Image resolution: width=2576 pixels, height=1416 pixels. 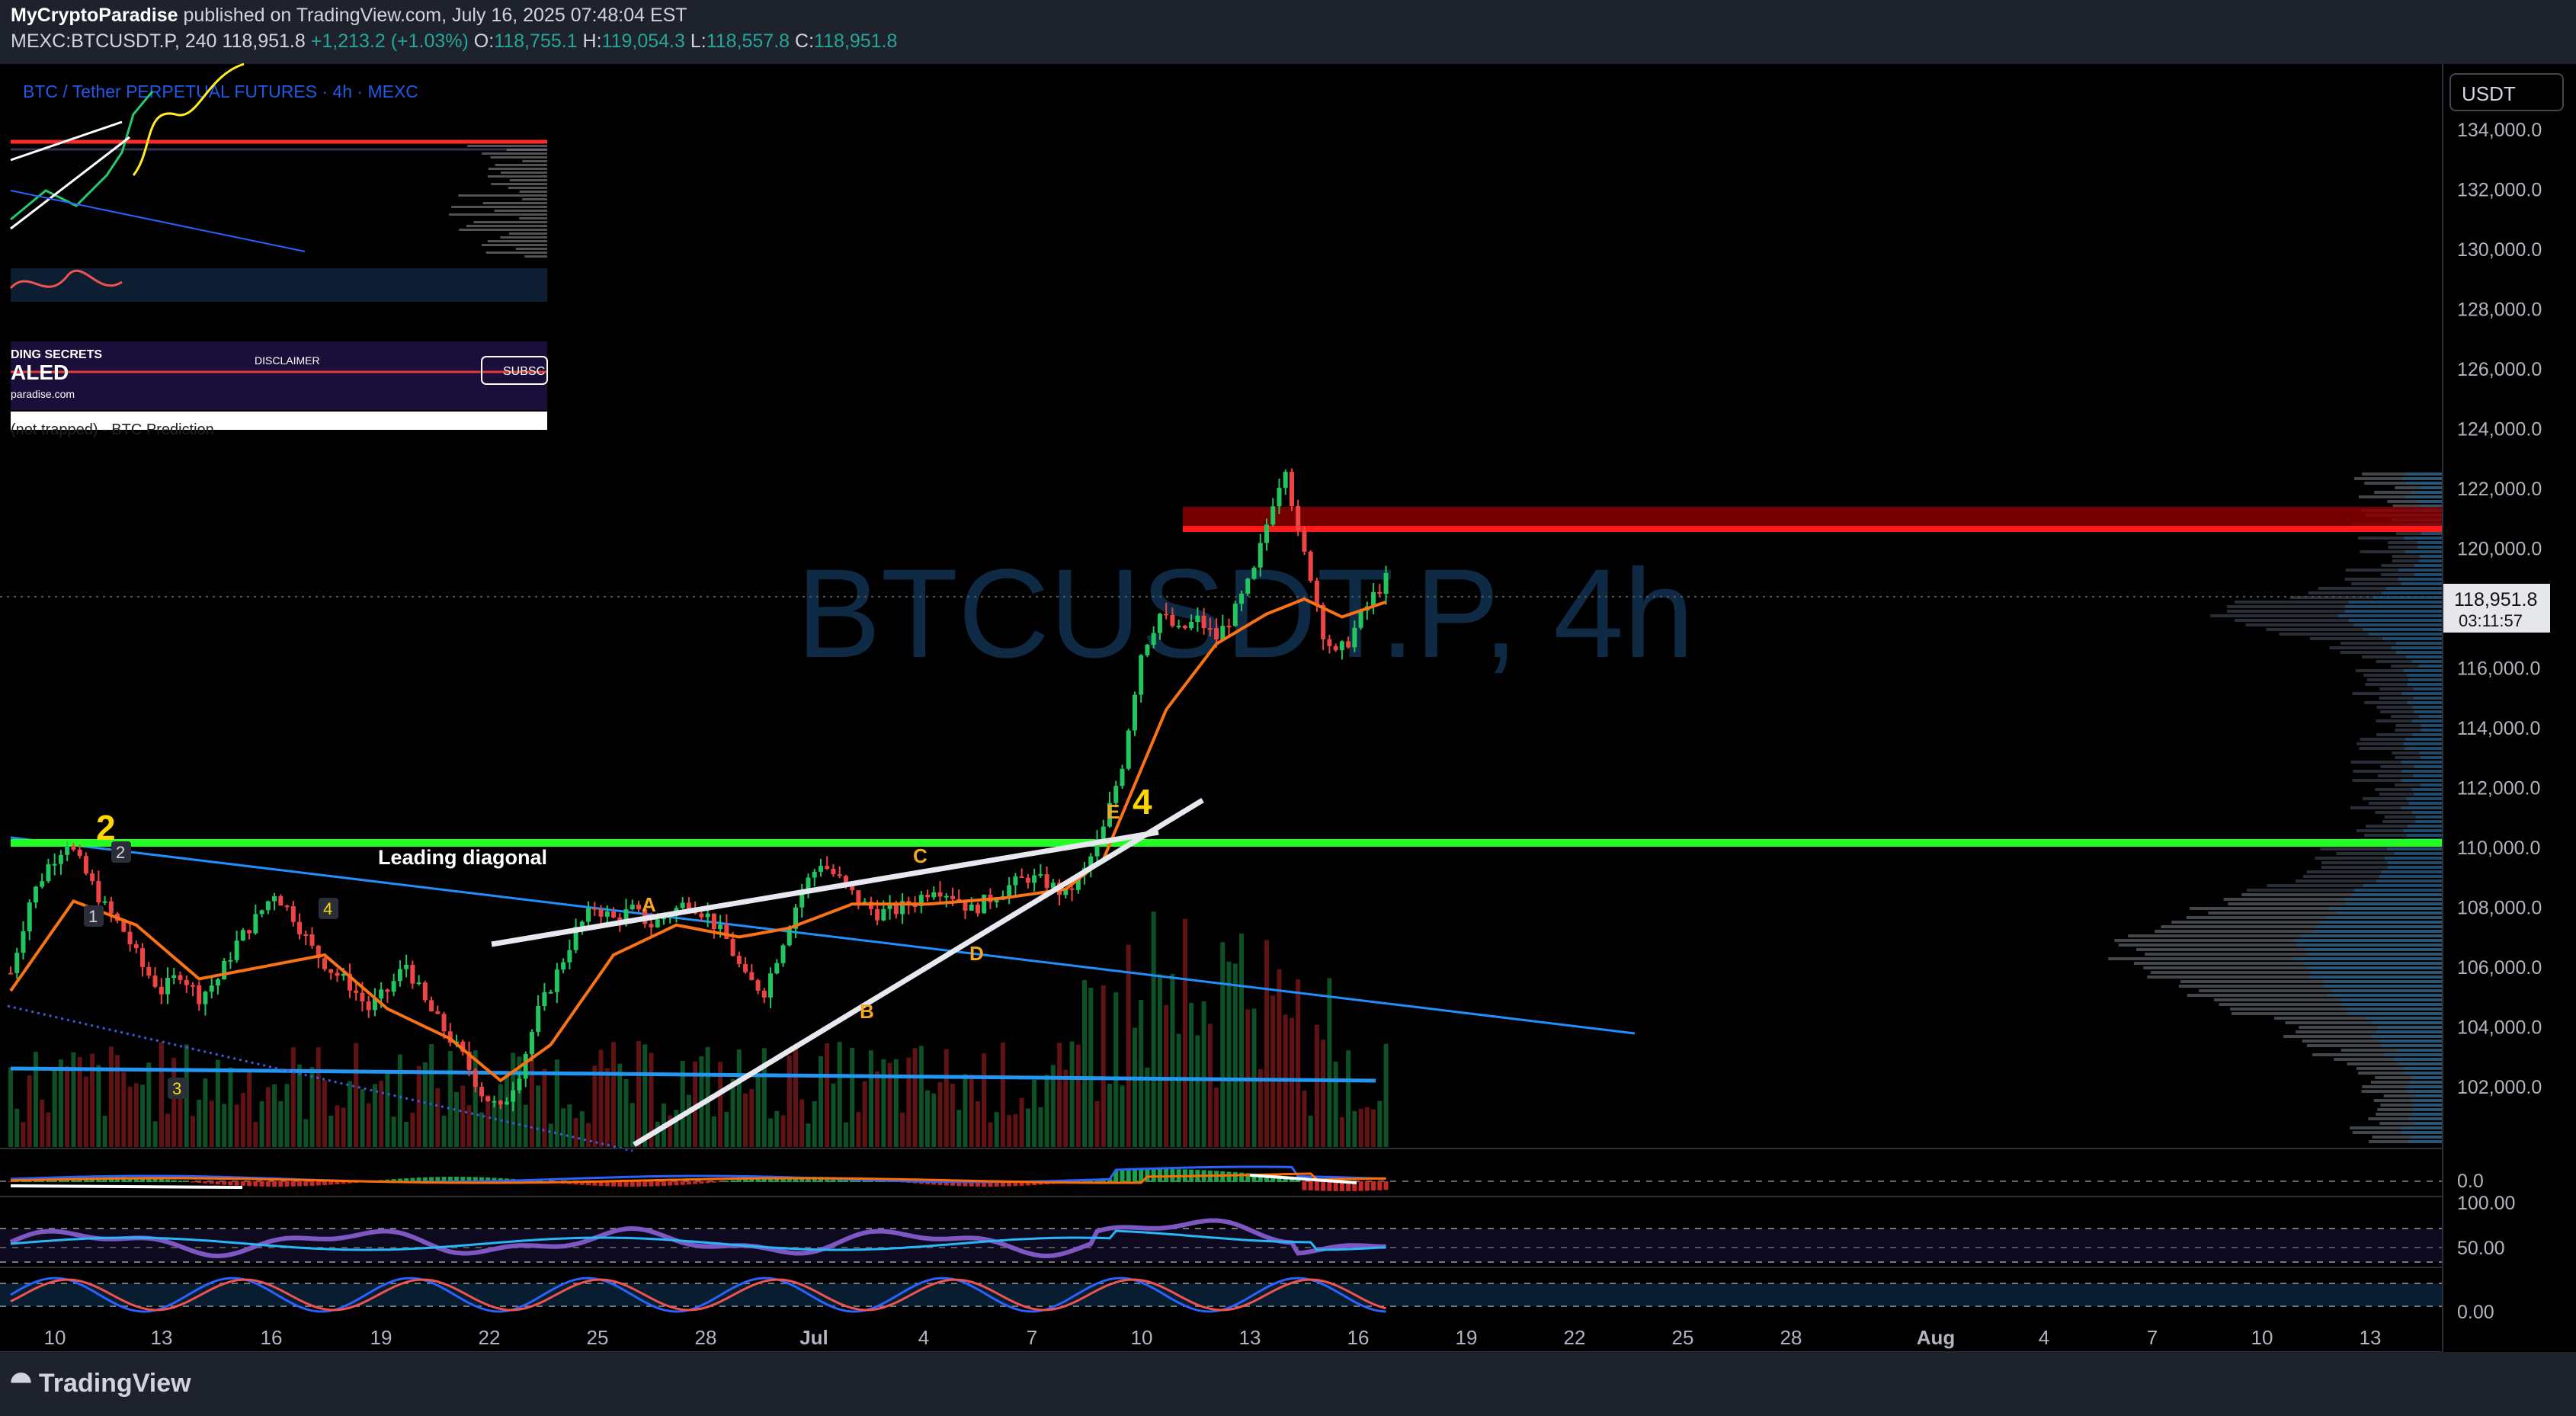 What do you see at coordinates (66, 279) in the screenshot?
I see `inset-stoch` at bounding box center [66, 279].